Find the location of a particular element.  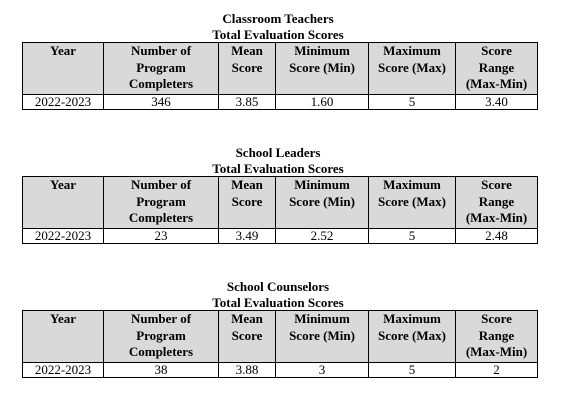

table-row: 2022-2023 23 3.49 2.52 5 2.48 is located at coordinates (280, 236).